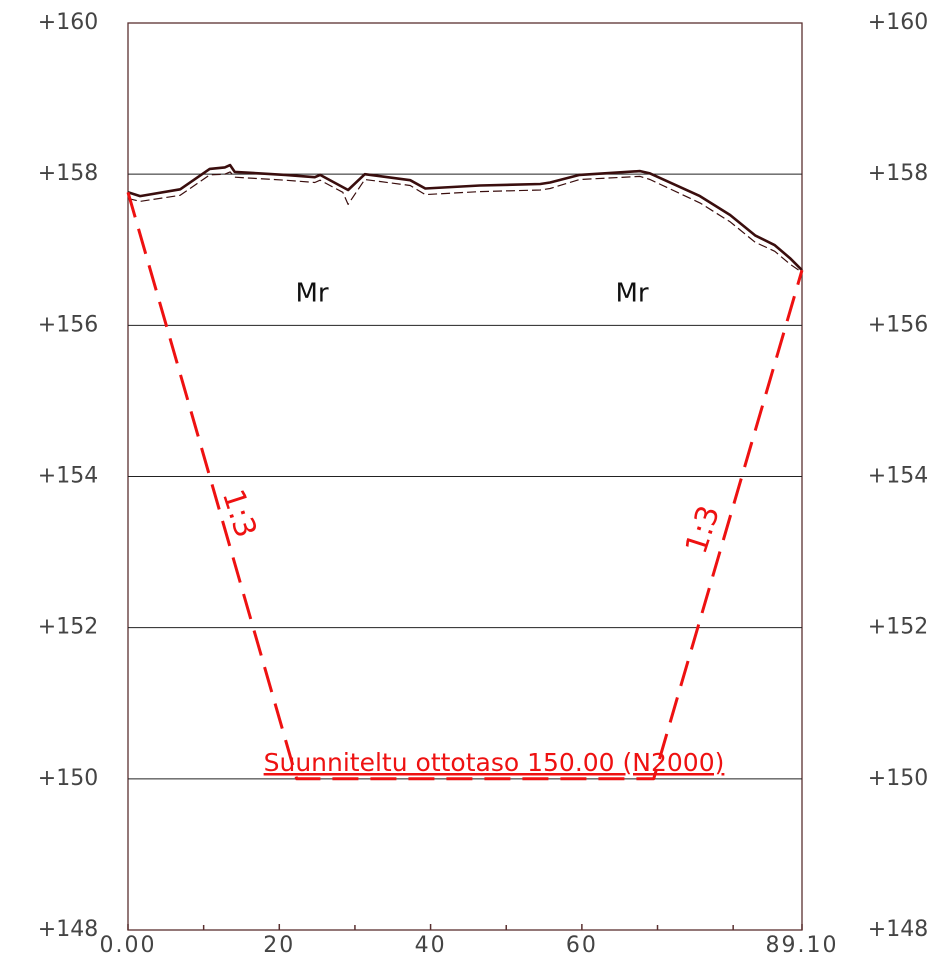 This screenshot has height=964, width=939. Describe the element at coordinates (898, 22) in the screenshot. I see `y-tick-label-right: +160` at that location.